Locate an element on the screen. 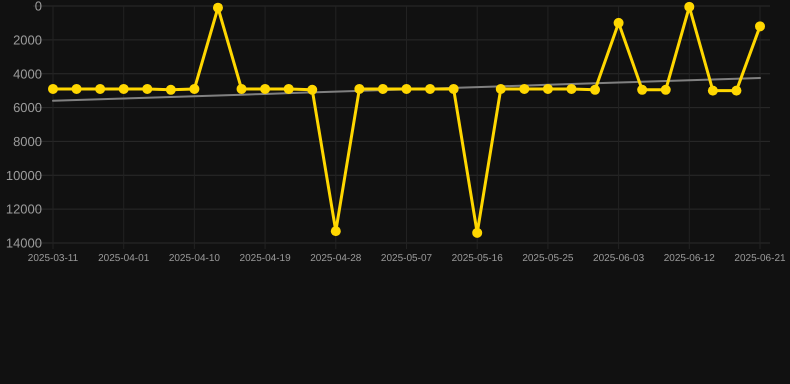 Image resolution: width=790 pixels, height=384 pixels. y-tick-label: 10000 is located at coordinates (24, 175).